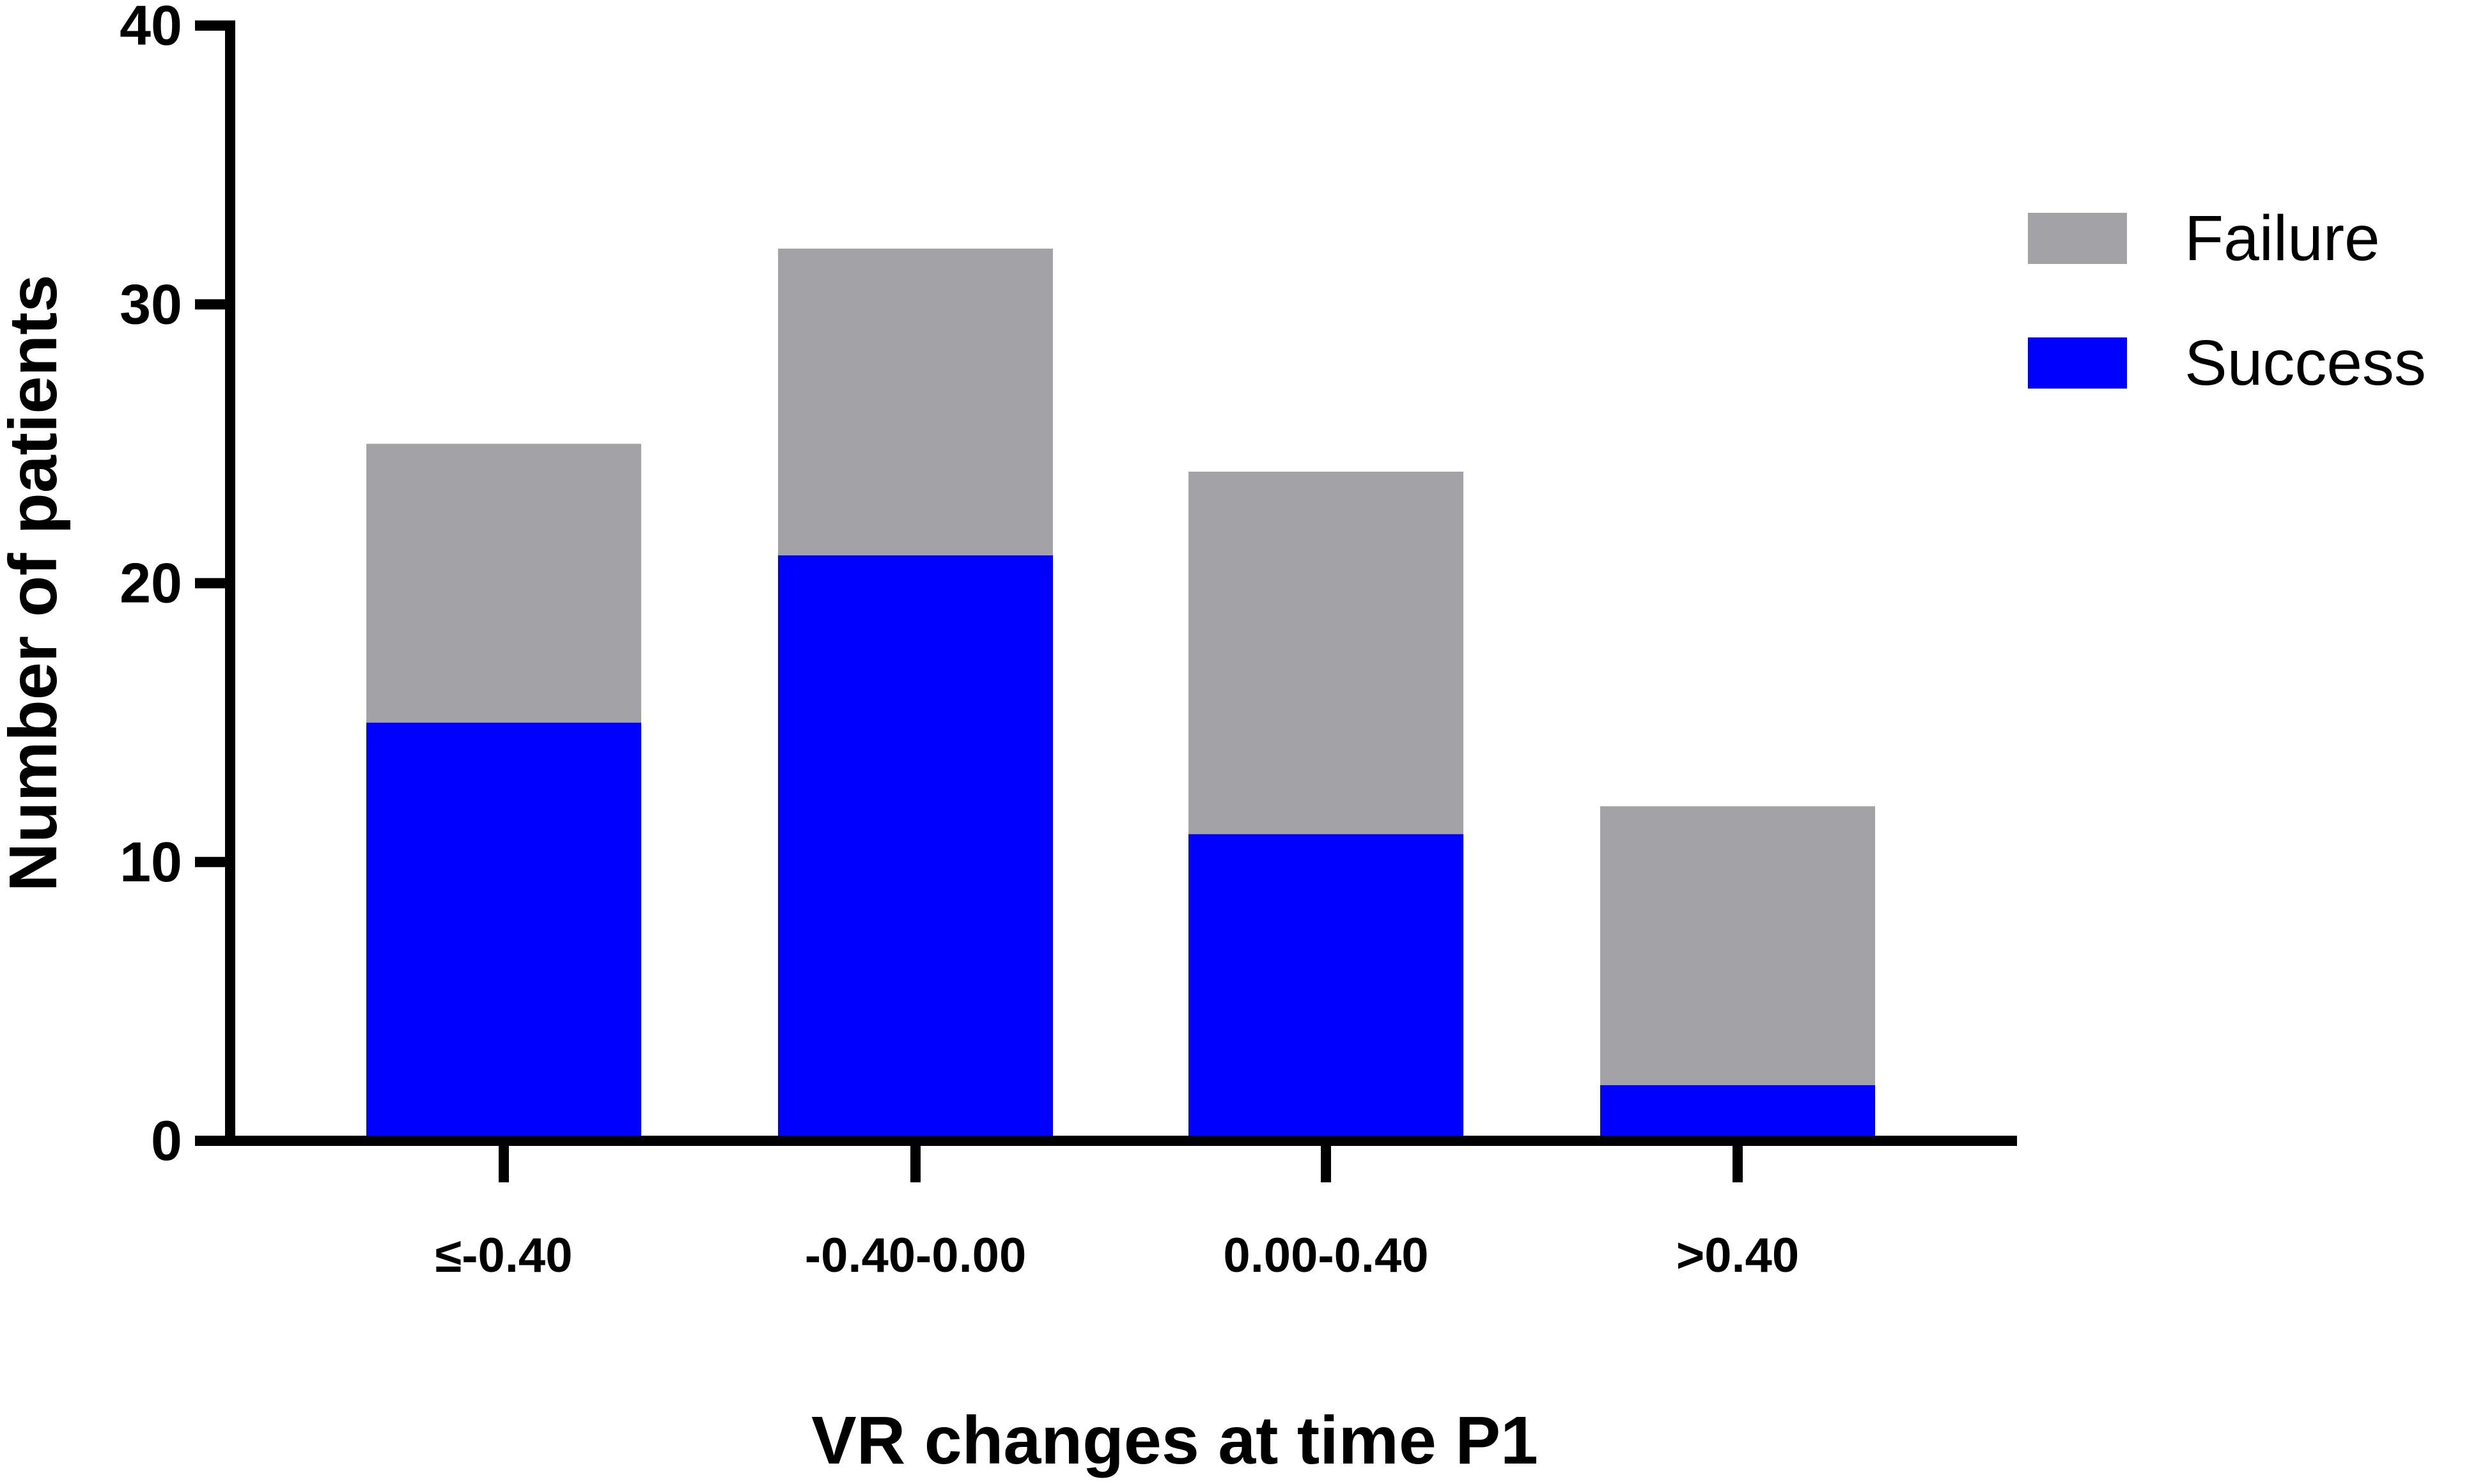 The image size is (2469, 1484). What do you see at coordinates (151, 304) in the screenshot?
I see `y-tick-label: 30` at bounding box center [151, 304].